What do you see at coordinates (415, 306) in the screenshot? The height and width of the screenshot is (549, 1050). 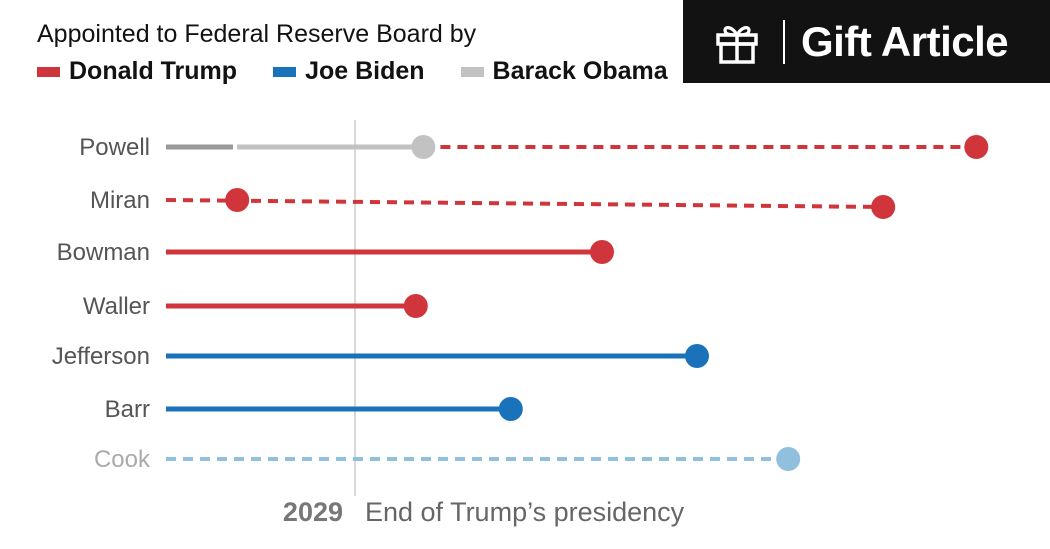 I see `term-end-dot-waller` at bounding box center [415, 306].